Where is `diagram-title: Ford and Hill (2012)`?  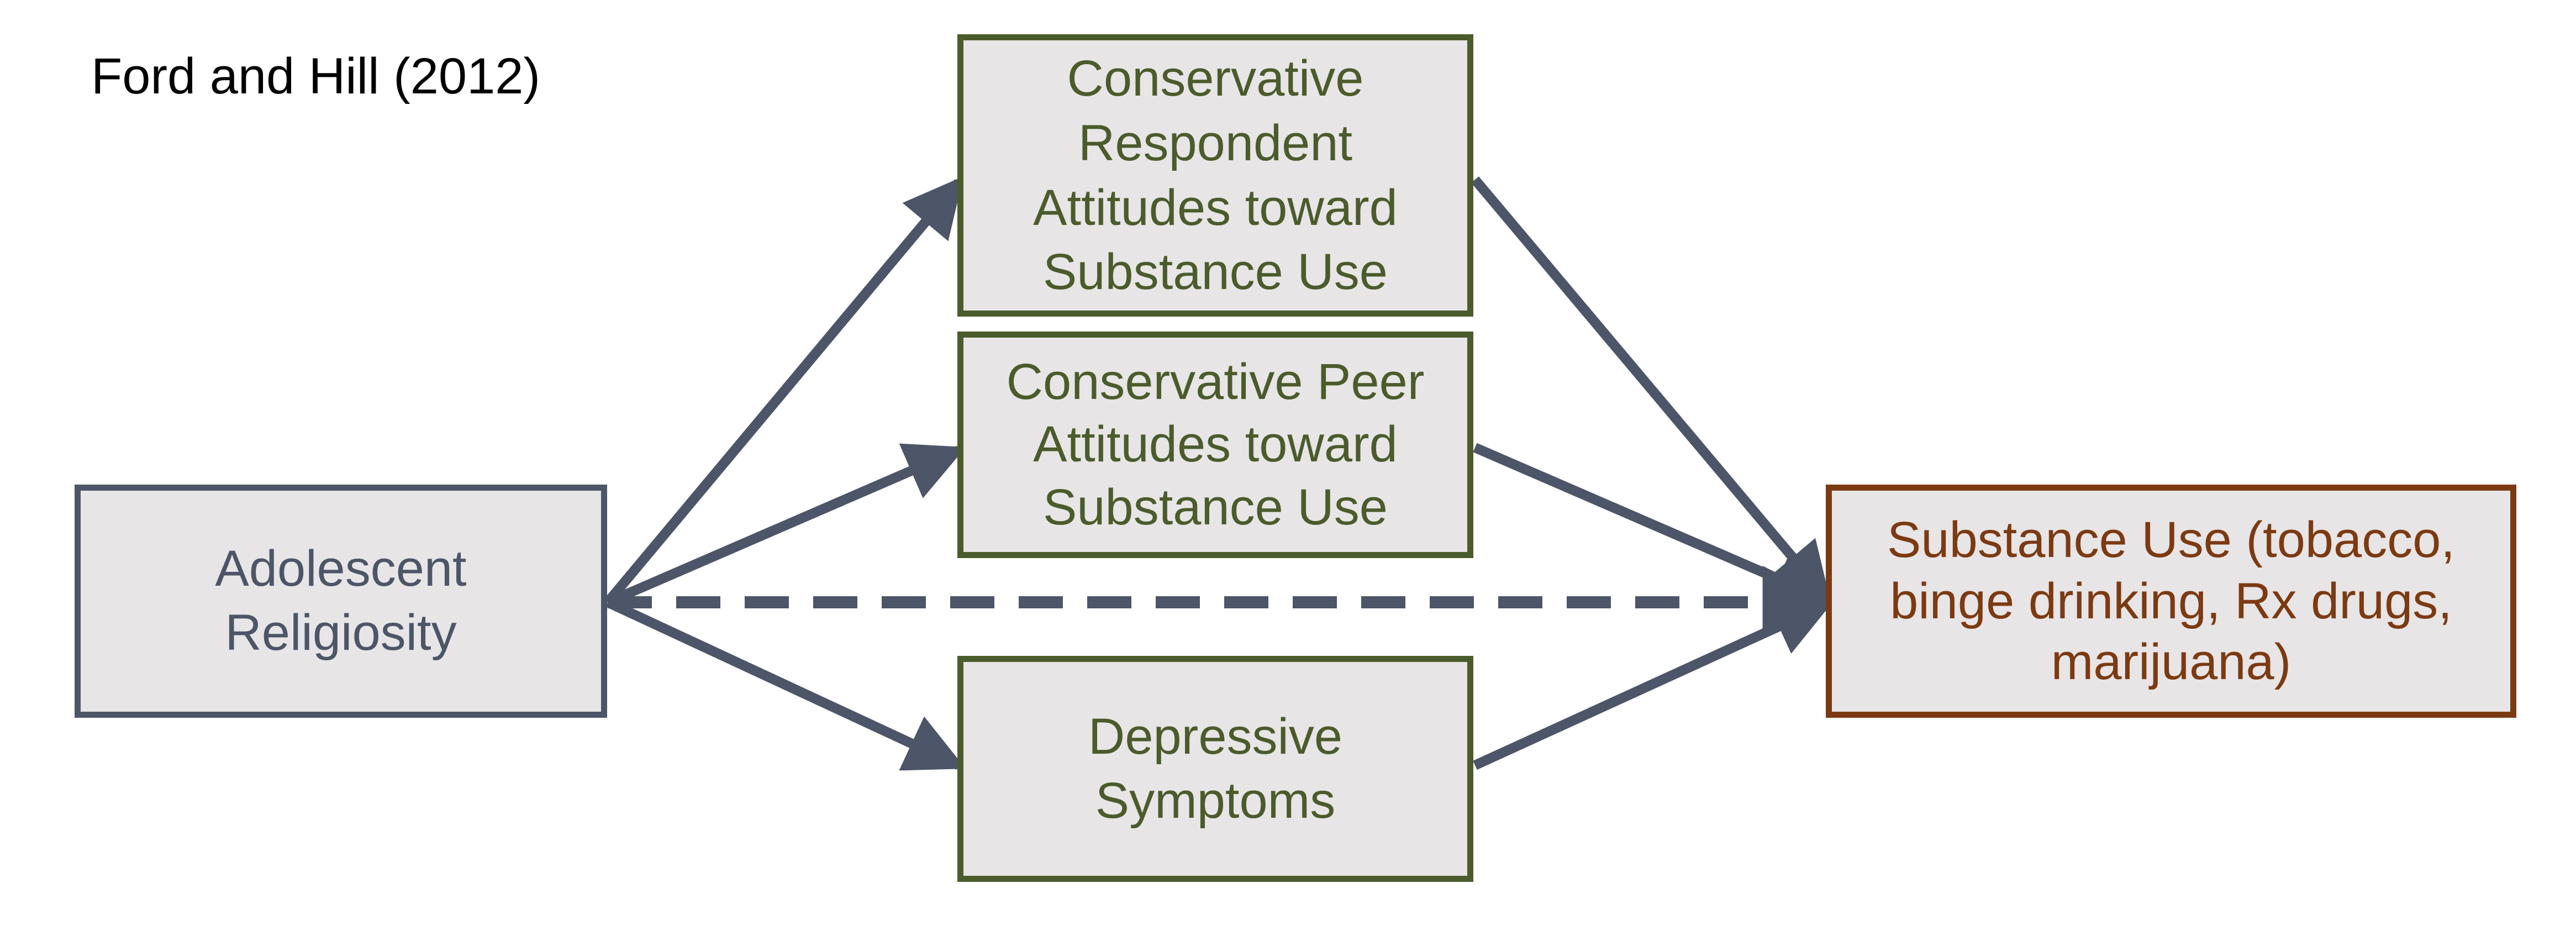 diagram-title: Ford and Hill (2012) is located at coordinates (316, 76).